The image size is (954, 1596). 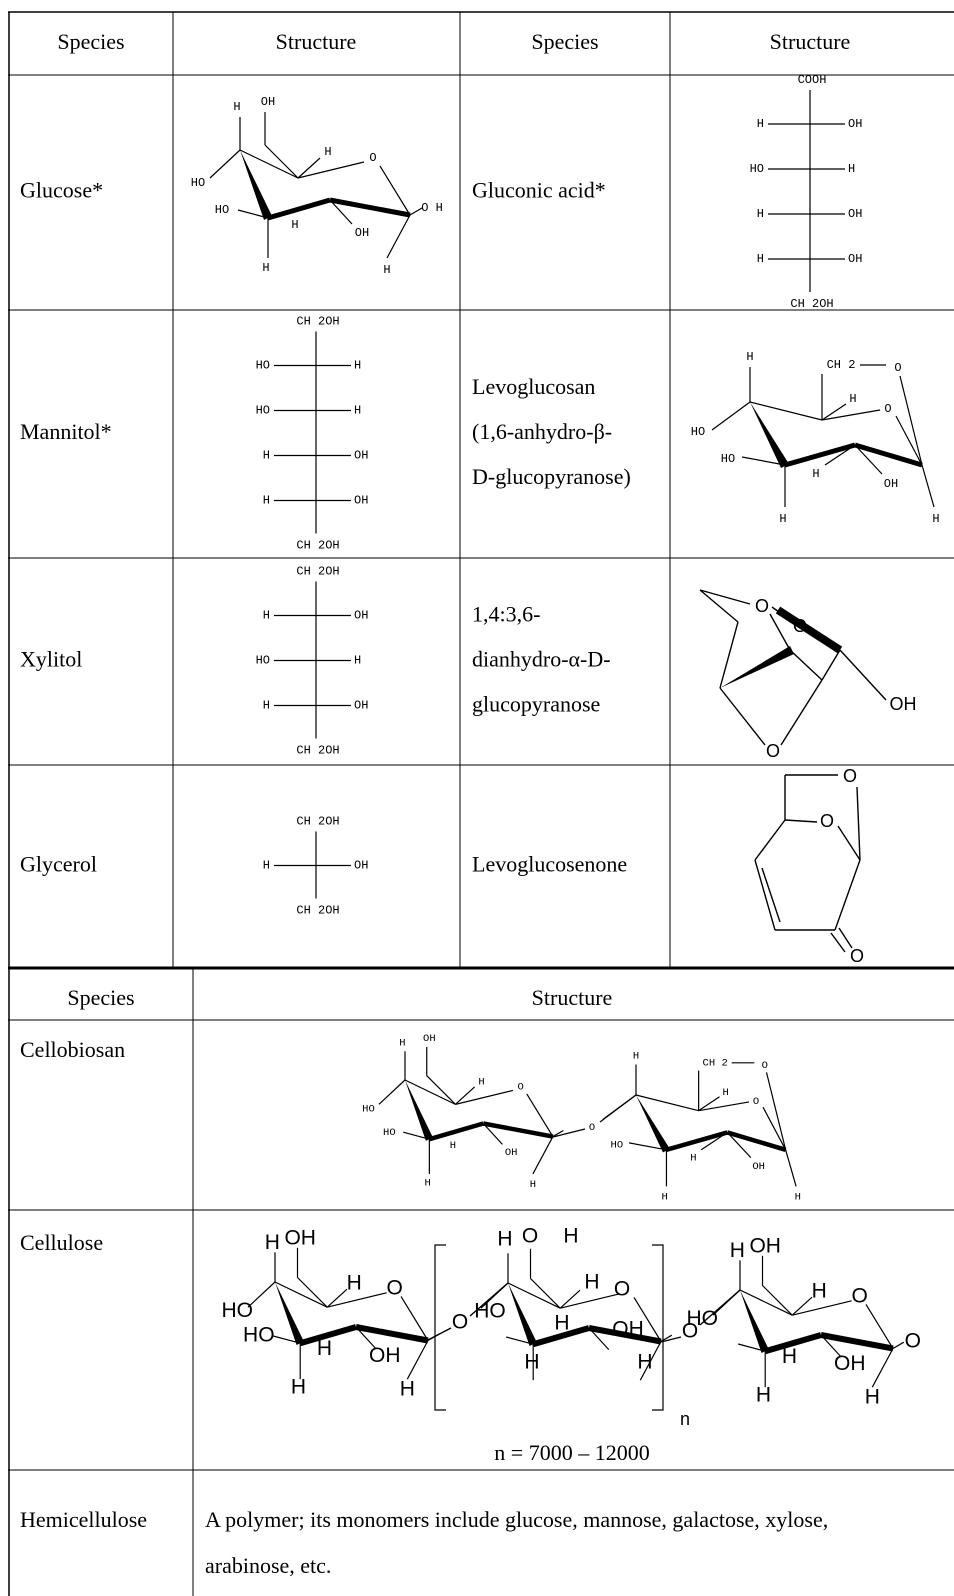 What do you see at coordinates (536, 704) in the screenshot?
I see `species-name: glucopyranose` at bounding box center [536, 704].